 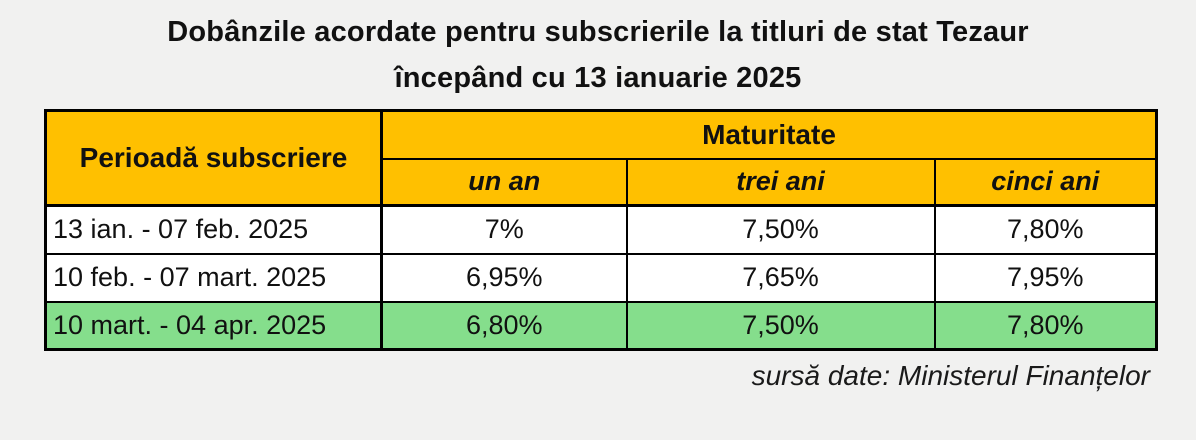 I want to click on column-header-period: Perioadă subscriere, so click(x=213, y=158).